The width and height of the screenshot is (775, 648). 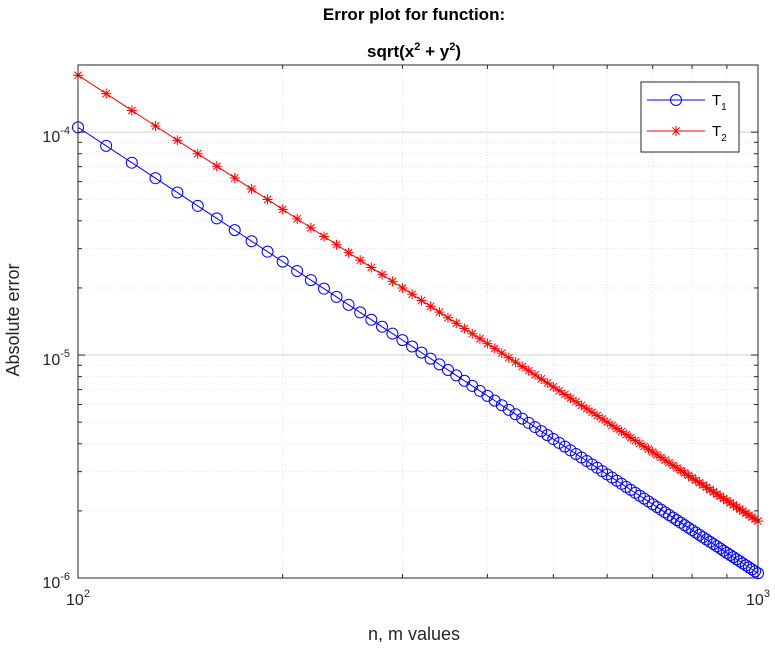 What do you see at coordinates (414, 51) in the screenshot?
I see `chart-subtitle: sqrt(x2 + y2)` at bounding box center [414, 51].